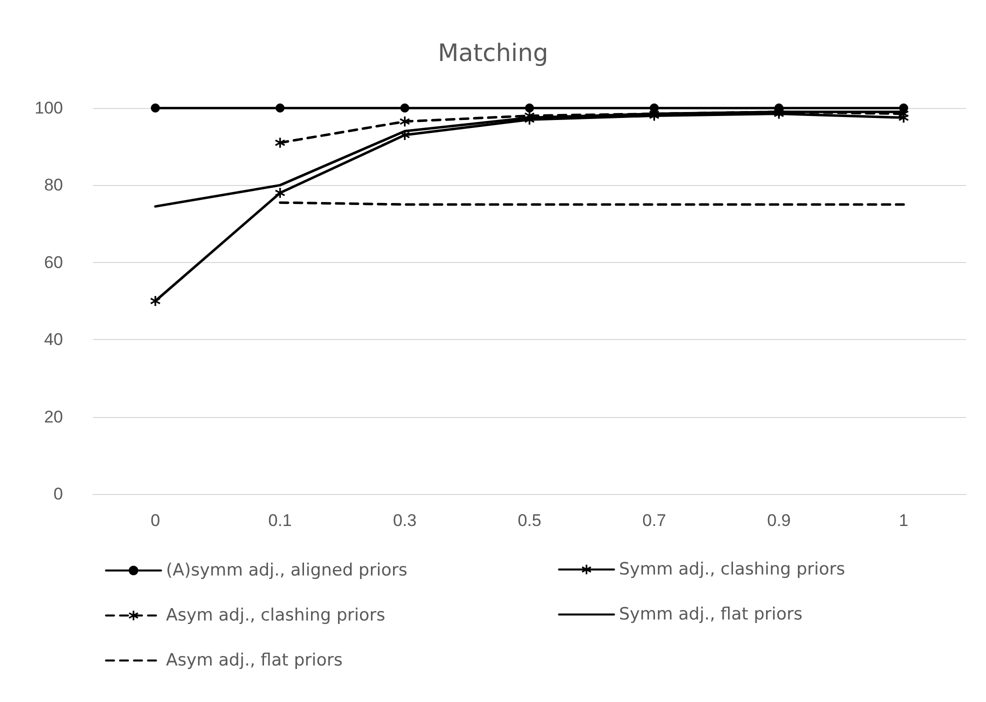  I want to click on legend-label: Symm adj., clashing priors, so click(732, 570).